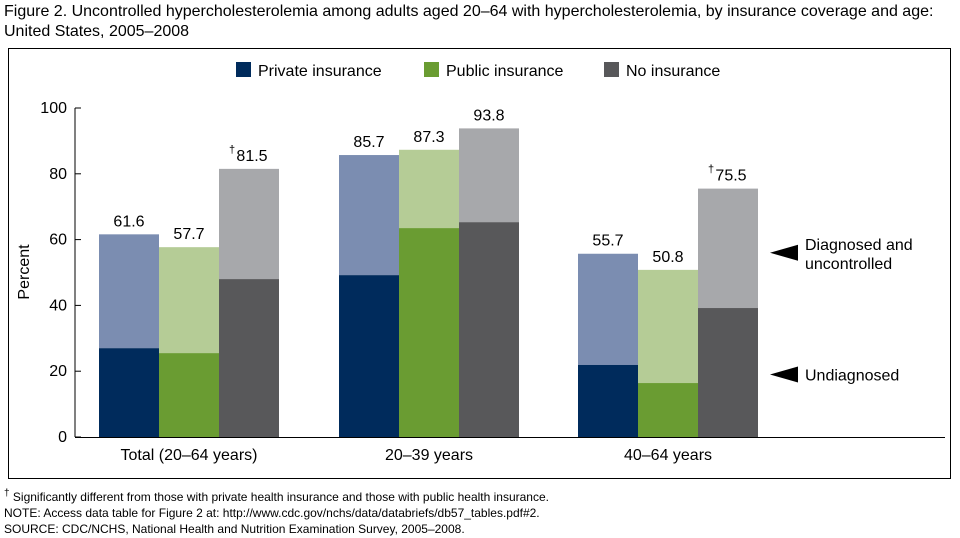 This screenshot has width=960, height=538. I want to click on bar-value-label: 75.5, so click(730, 176).